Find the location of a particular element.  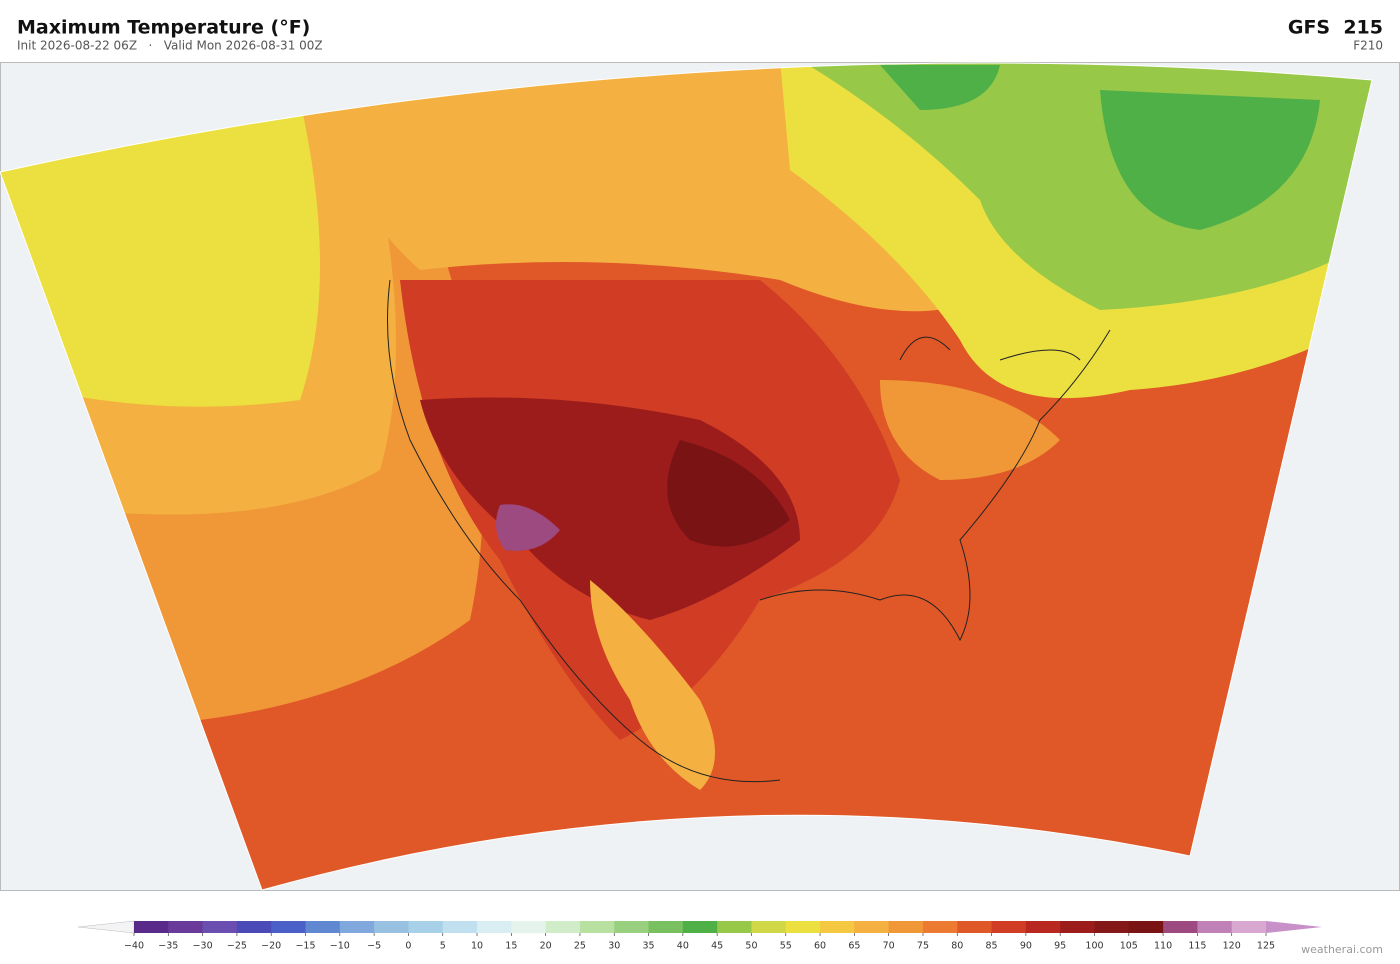

colorbar-label: 65 is located at coordinates (854, 946).